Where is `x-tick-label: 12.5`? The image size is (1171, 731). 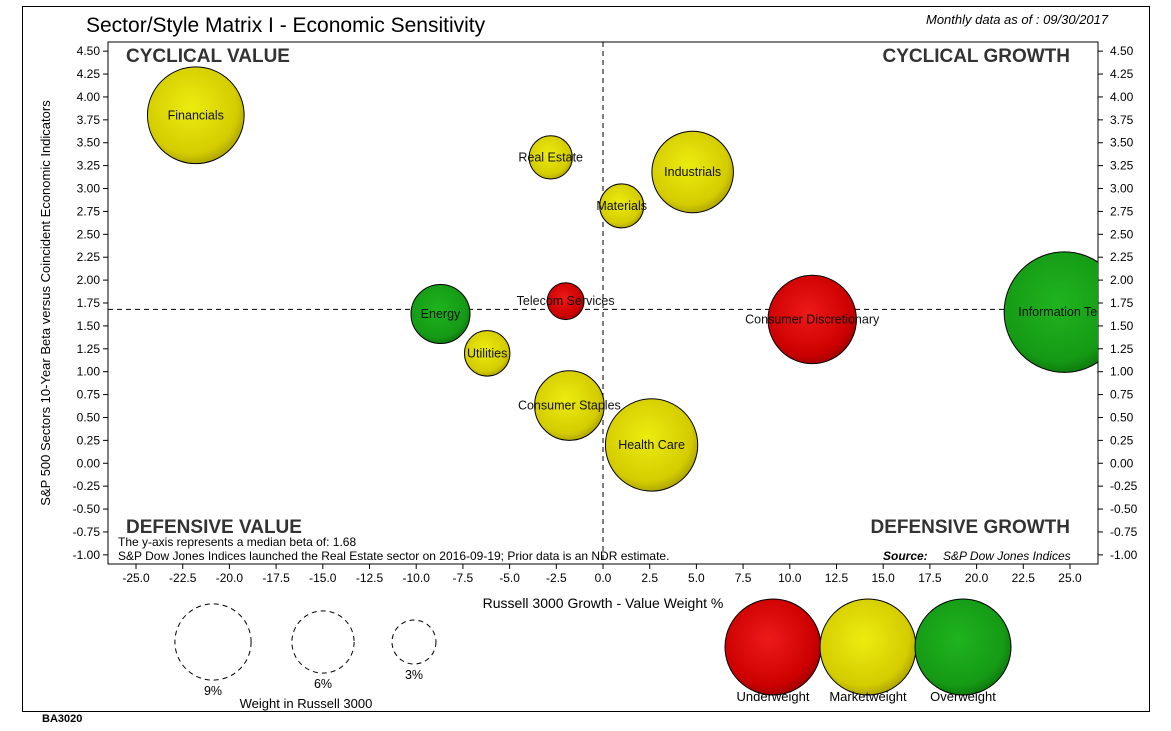 x-tick-label: 12.5 is located at coordinates (837, 578).